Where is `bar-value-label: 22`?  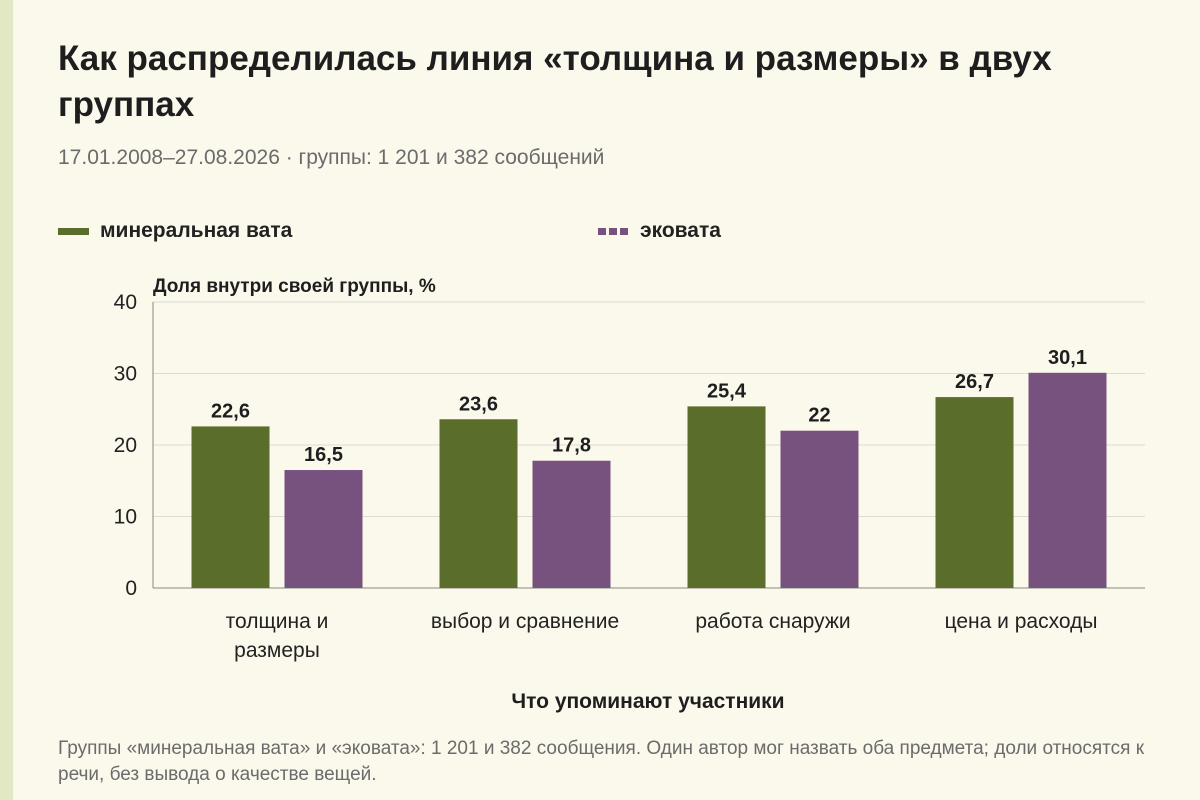 bar-value-label: 22 is located at coordinates (819, 416).